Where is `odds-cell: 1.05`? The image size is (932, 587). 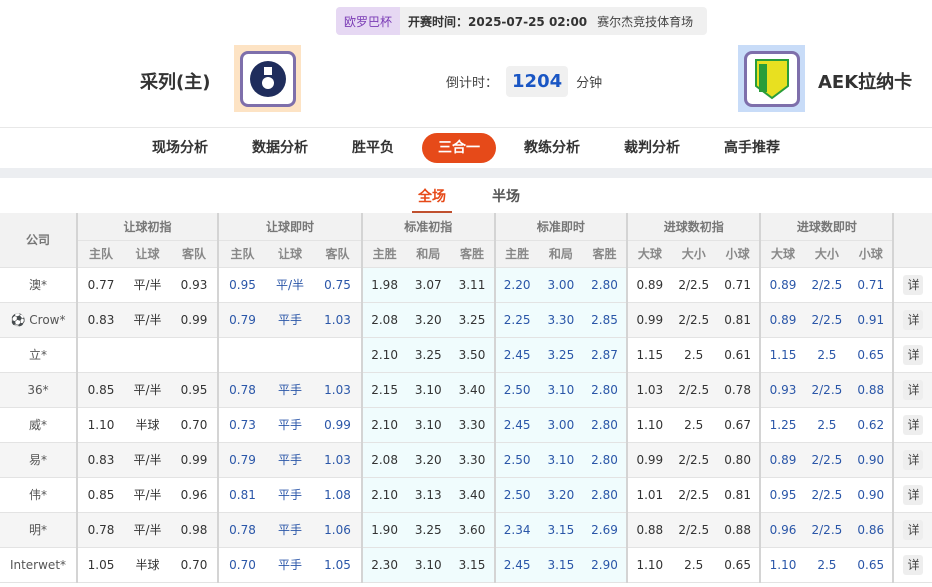 odds-cell: 1.05 is located at coordinates (338, 565).